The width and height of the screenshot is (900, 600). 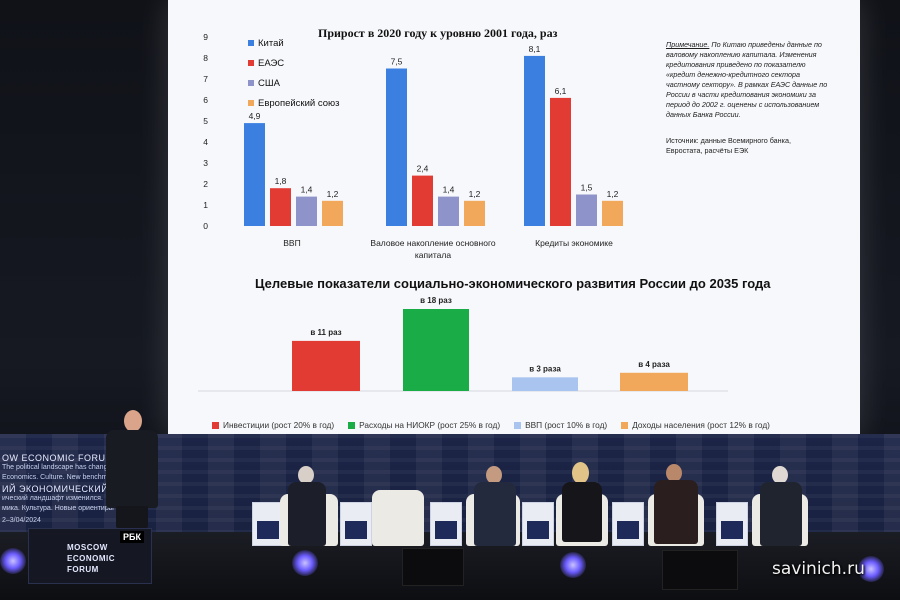 I want to click on backdrop-line: OW ECONOMIC FORUM, so click(x=58, y=458).